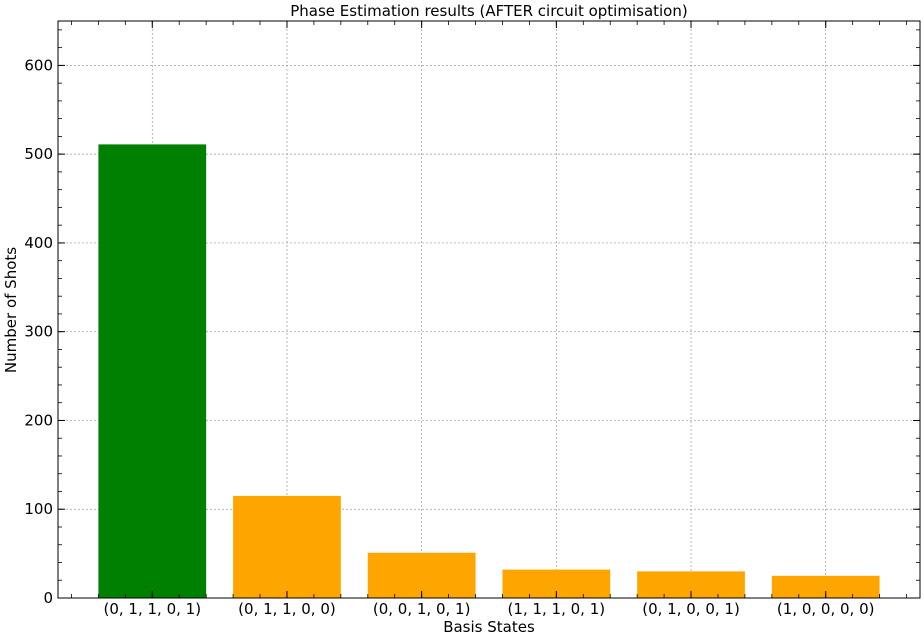 This screenshot has height=638, width=924. What do you see at coordinates (422, 609) in the screenshot?
I see `x-tick-label: (0, 0, 1, 0, 1)` at bounding box center [422, 609].